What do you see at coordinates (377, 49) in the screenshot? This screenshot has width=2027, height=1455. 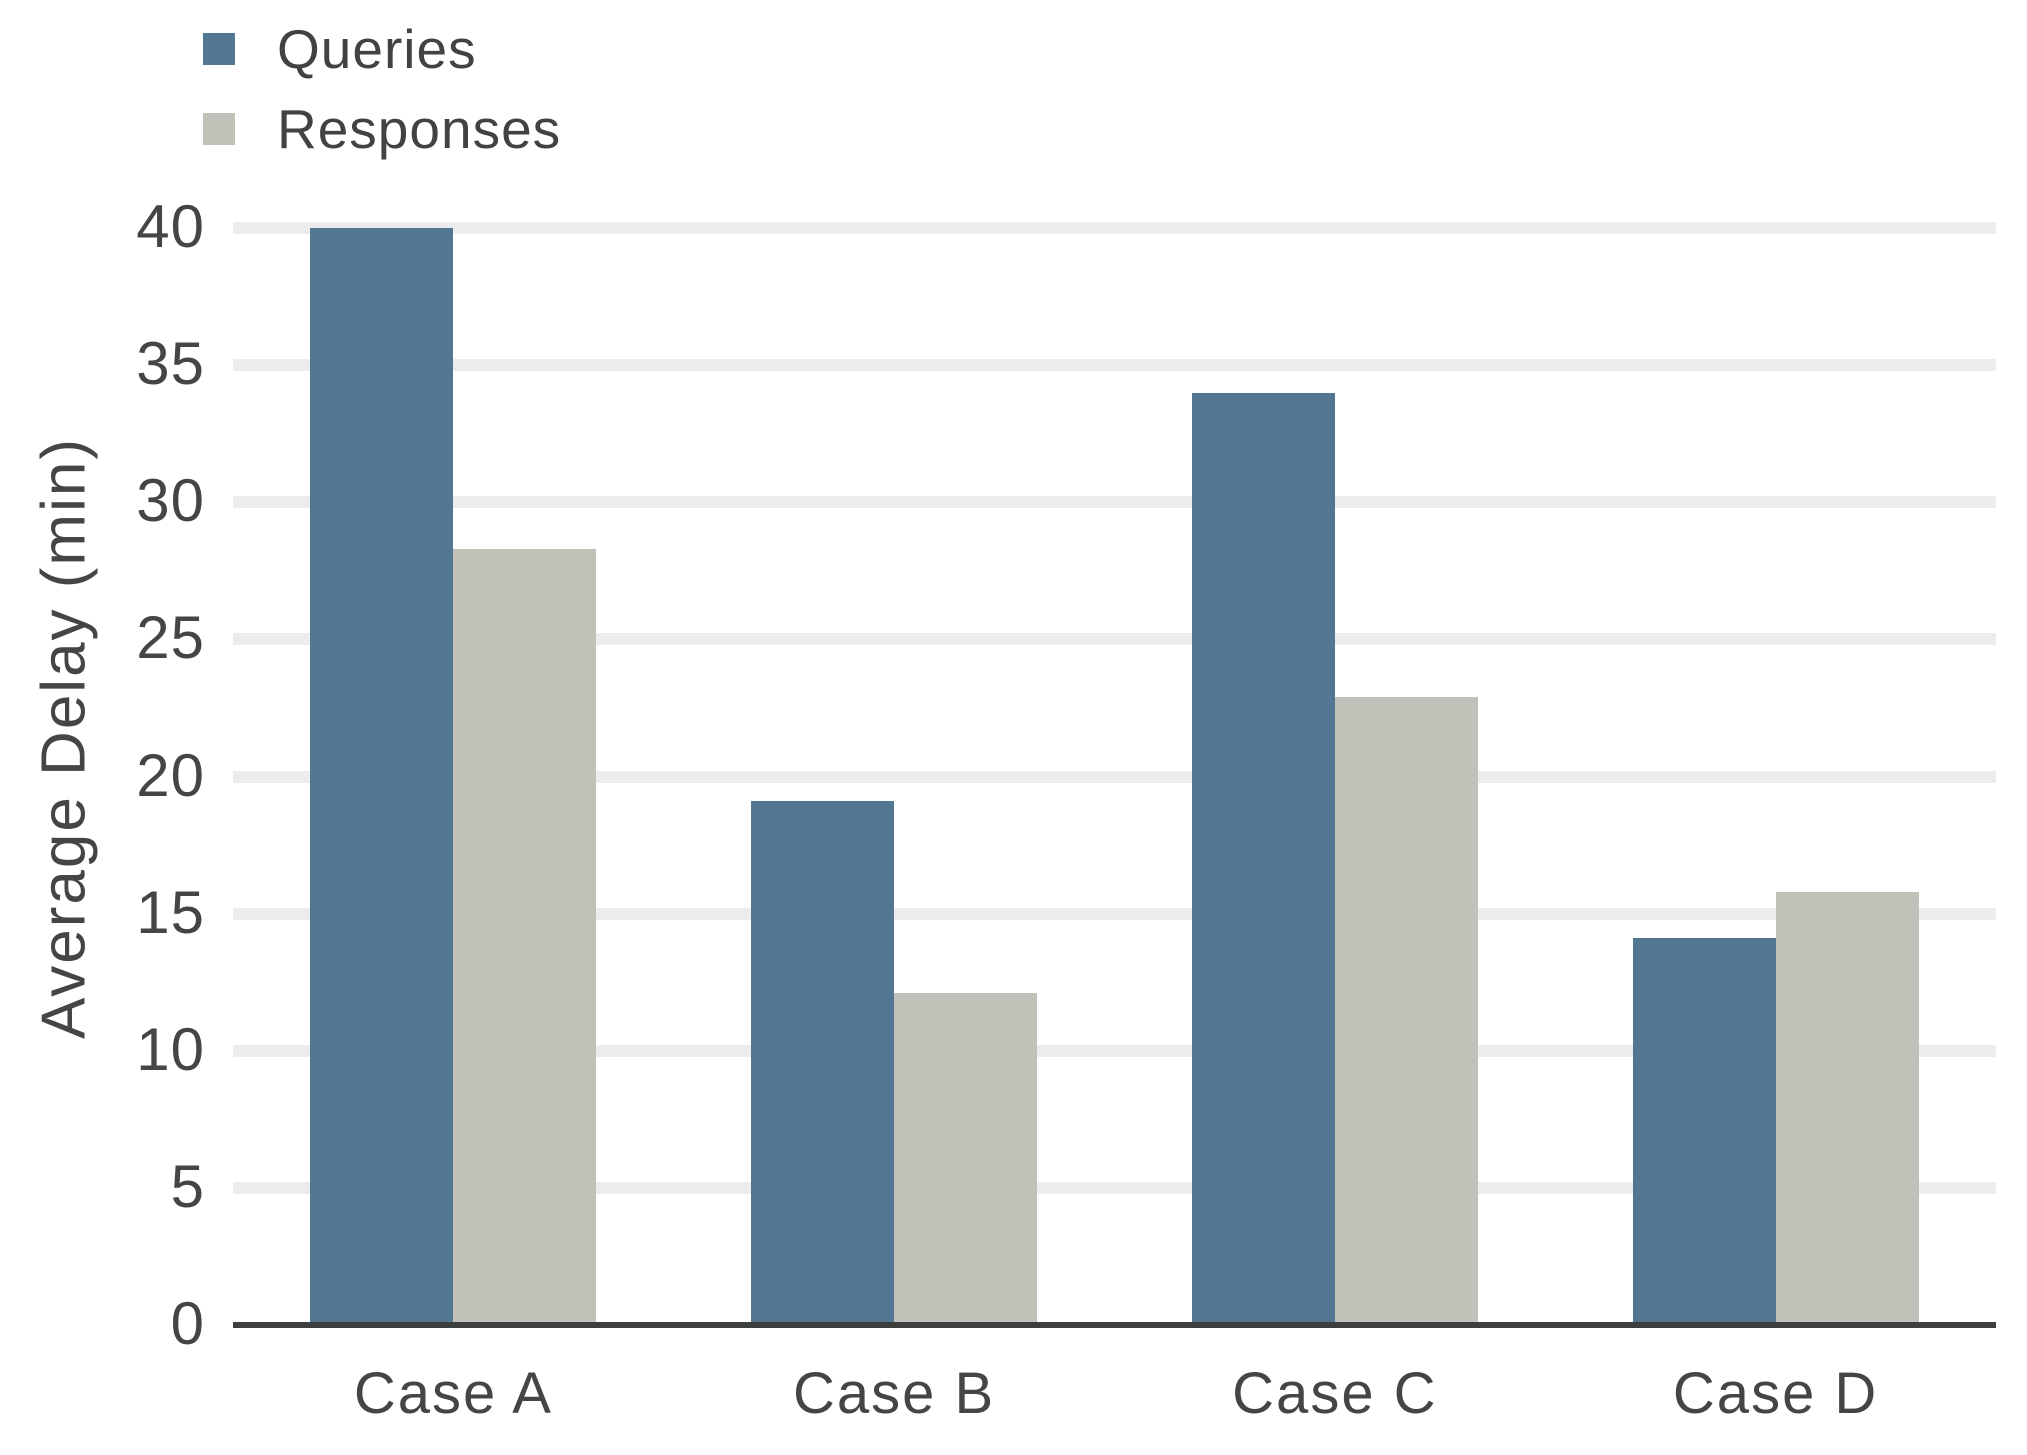 I see `legend-label-queries: Queries` at bounding box center [377, 49].